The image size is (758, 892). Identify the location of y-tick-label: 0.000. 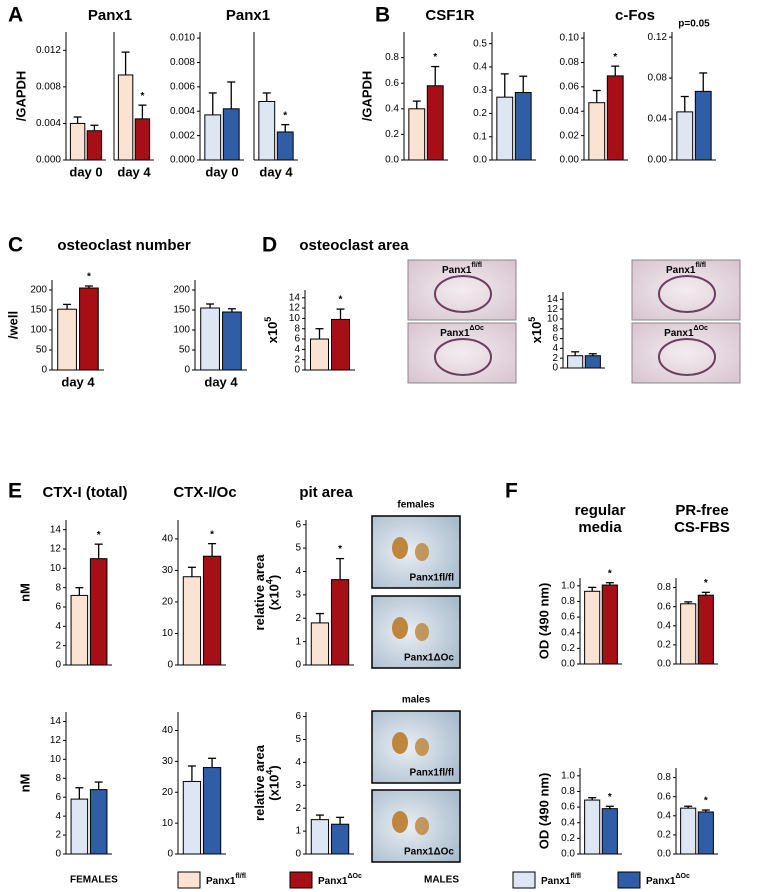
(182, 160).